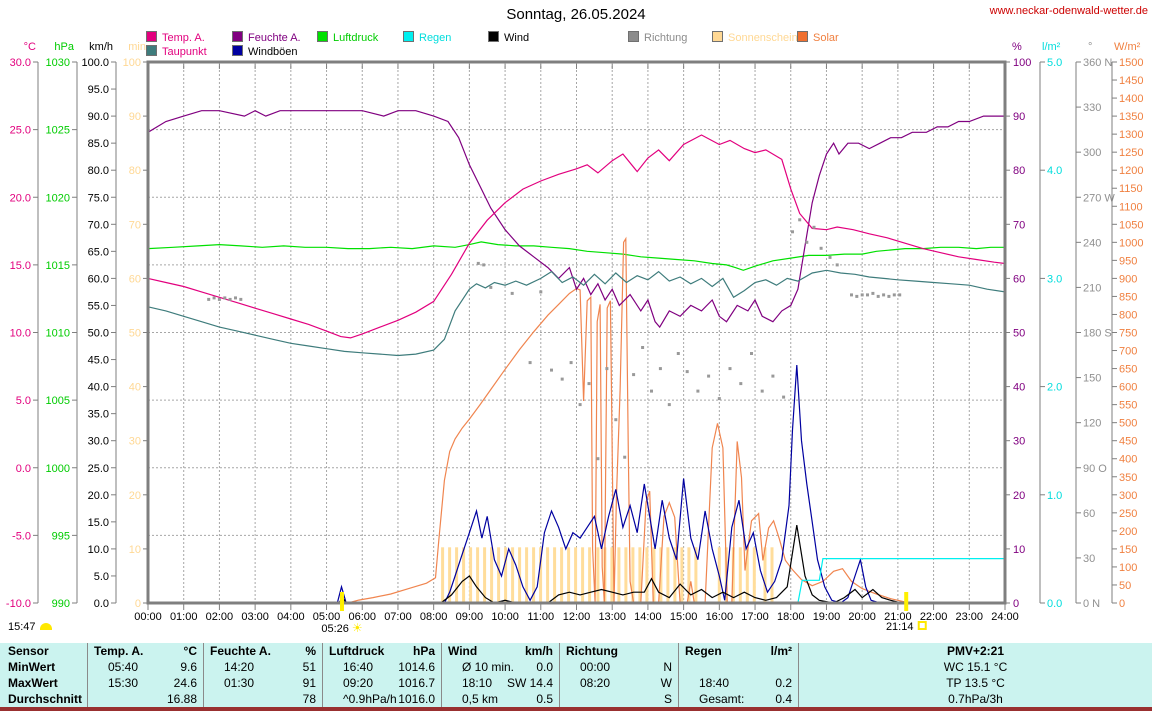 The height and width of the screenshot is (711, 1152). What do you see at coordinates (517, 38) in the screenshot?
I see `legend-label: Wind` at bounding box center [517, 38].